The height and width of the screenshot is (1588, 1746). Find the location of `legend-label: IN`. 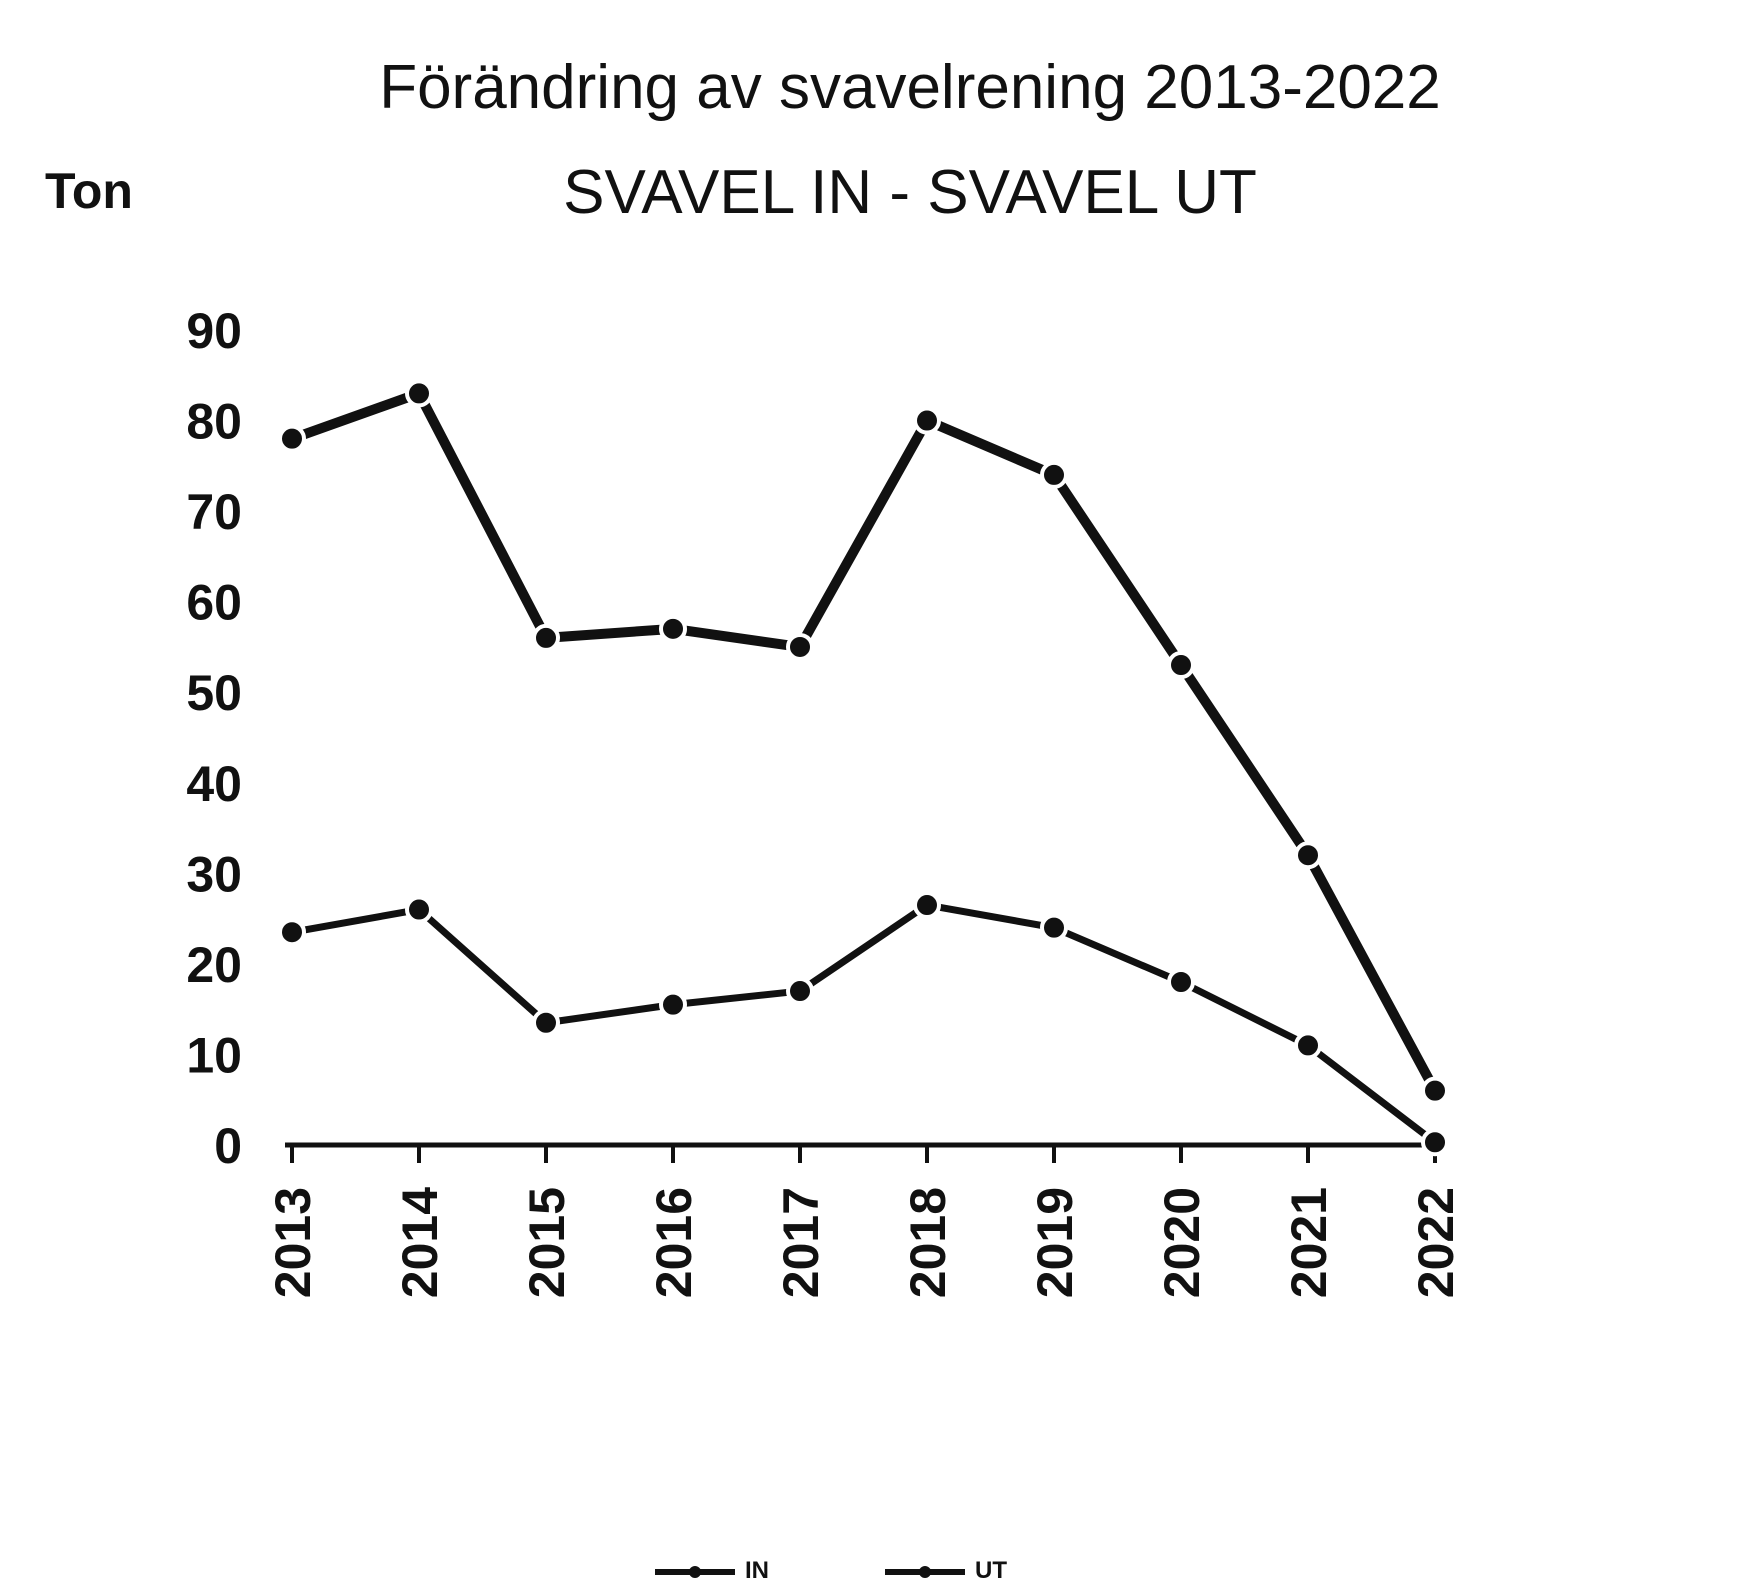

legend-label: IN is located at coordinates (757, 1570).